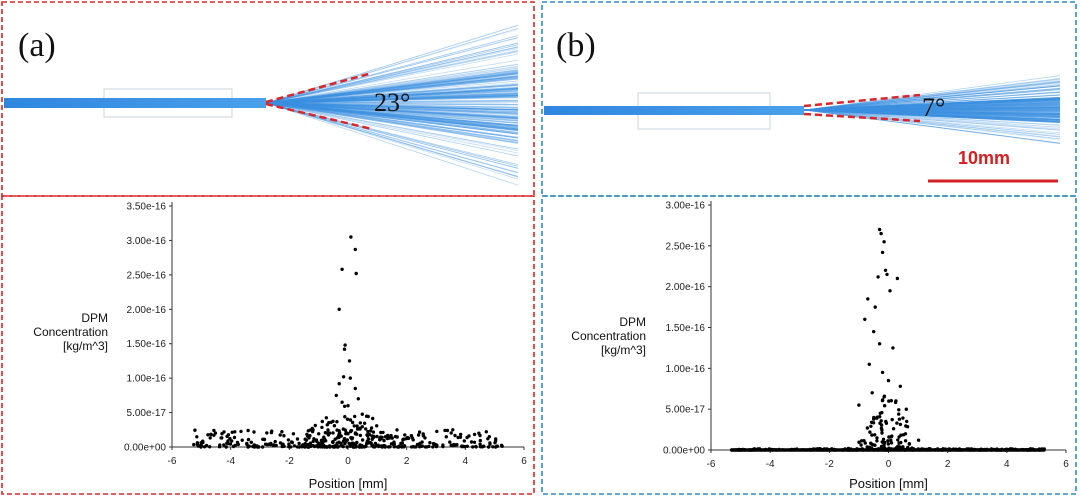 The image size is (1080, 498). Describe the element at coordinates (37, 45) in the screenshot. I see `panel-a-label: (a)` at that location.